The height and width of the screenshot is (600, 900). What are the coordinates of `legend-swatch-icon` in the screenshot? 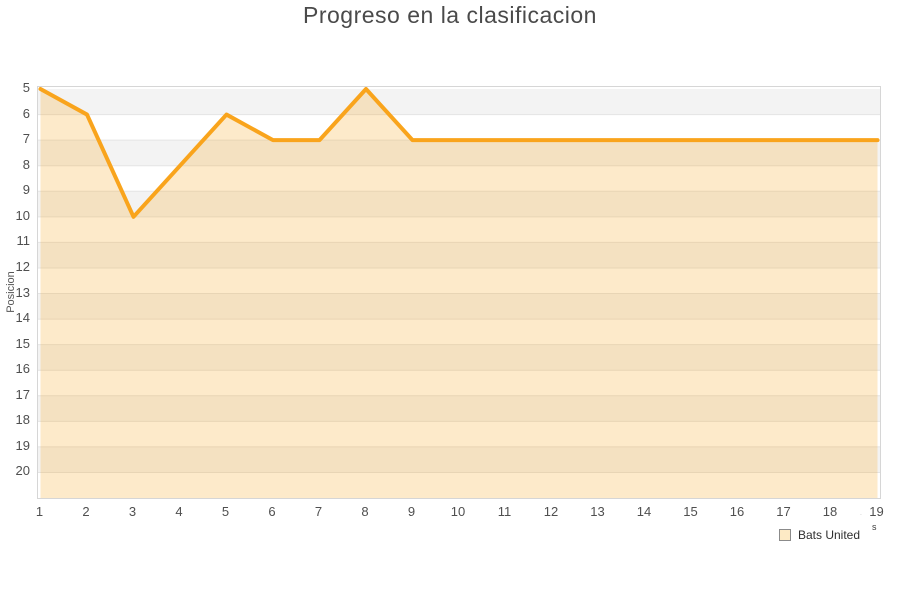 It's located at (785, 535).